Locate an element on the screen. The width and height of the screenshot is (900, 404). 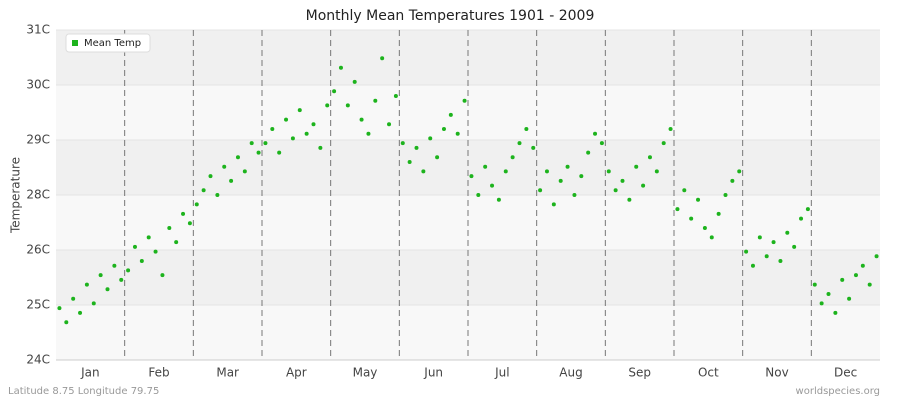
footer-right: worldspecies.org is located at coordinates (838, 391).